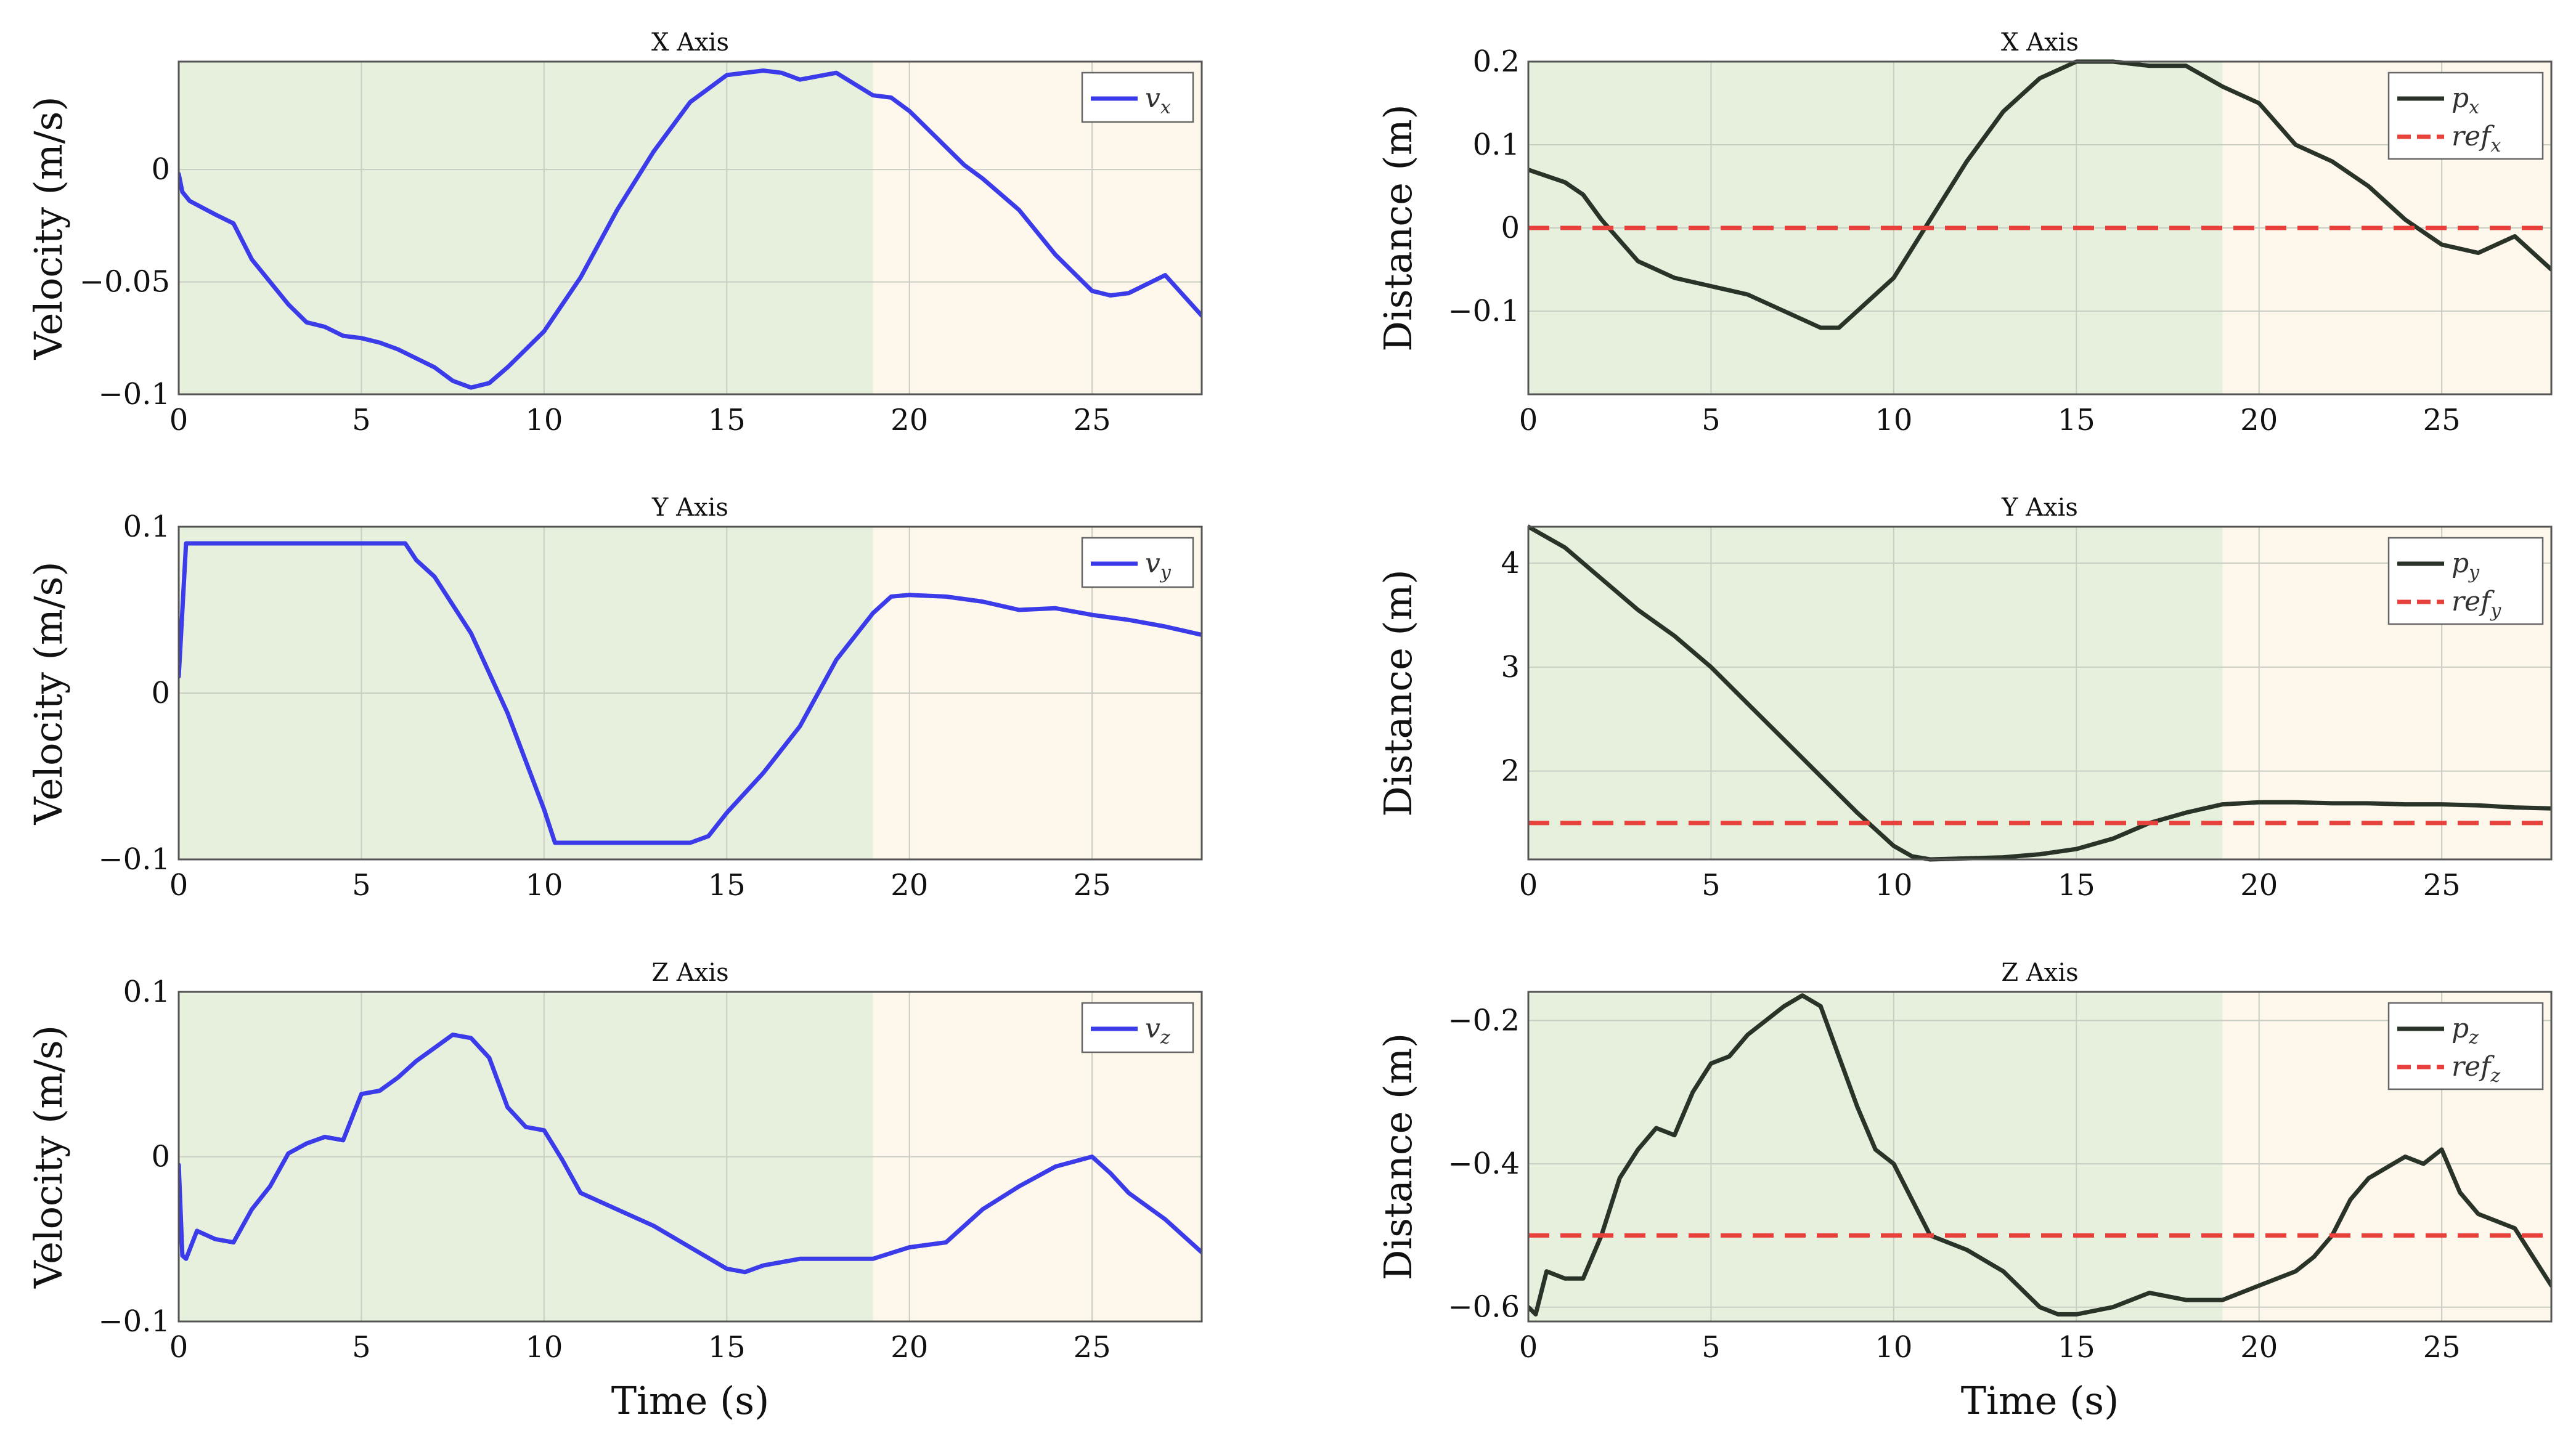  I want to click on y-tick-label: 0.2, so click(1497, 62).